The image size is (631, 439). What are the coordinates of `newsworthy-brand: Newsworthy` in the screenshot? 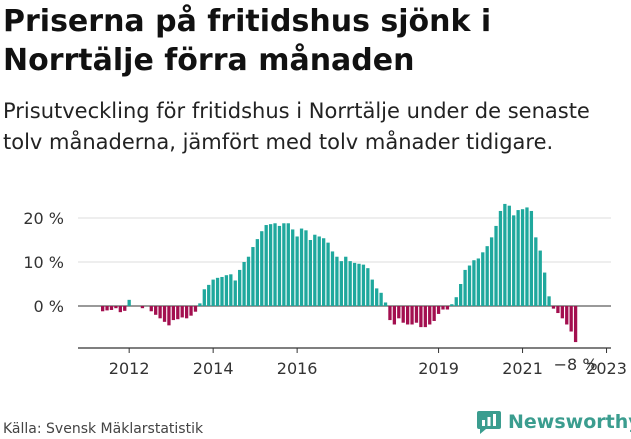 It's located at (553, 422).